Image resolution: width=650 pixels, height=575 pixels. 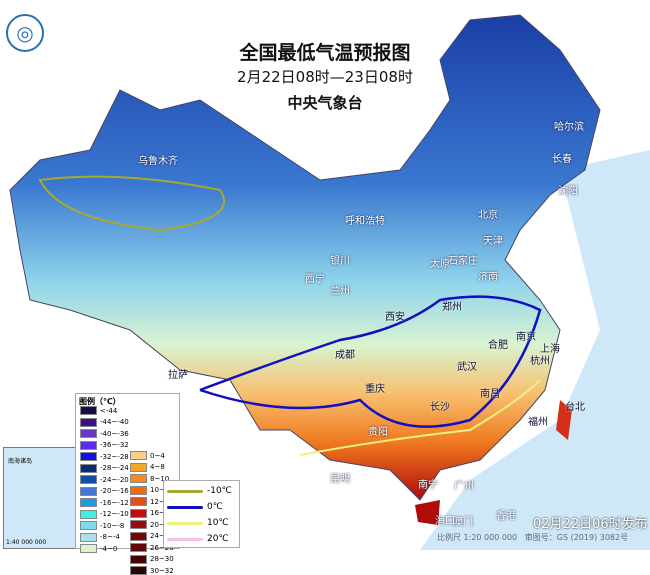 What do you see at coordinates (490, 394) in the screenshot?
I see `city-label: 南昌` at bounding box center [490, 394].